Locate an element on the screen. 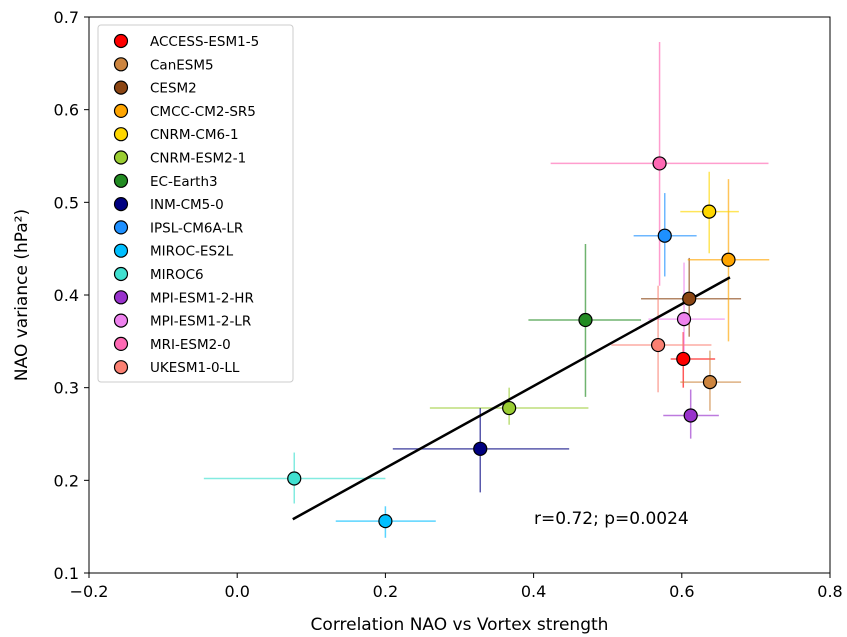 The image size is (847, 637). x-tick-label: 0.0 is located at coordinates (236, 591).